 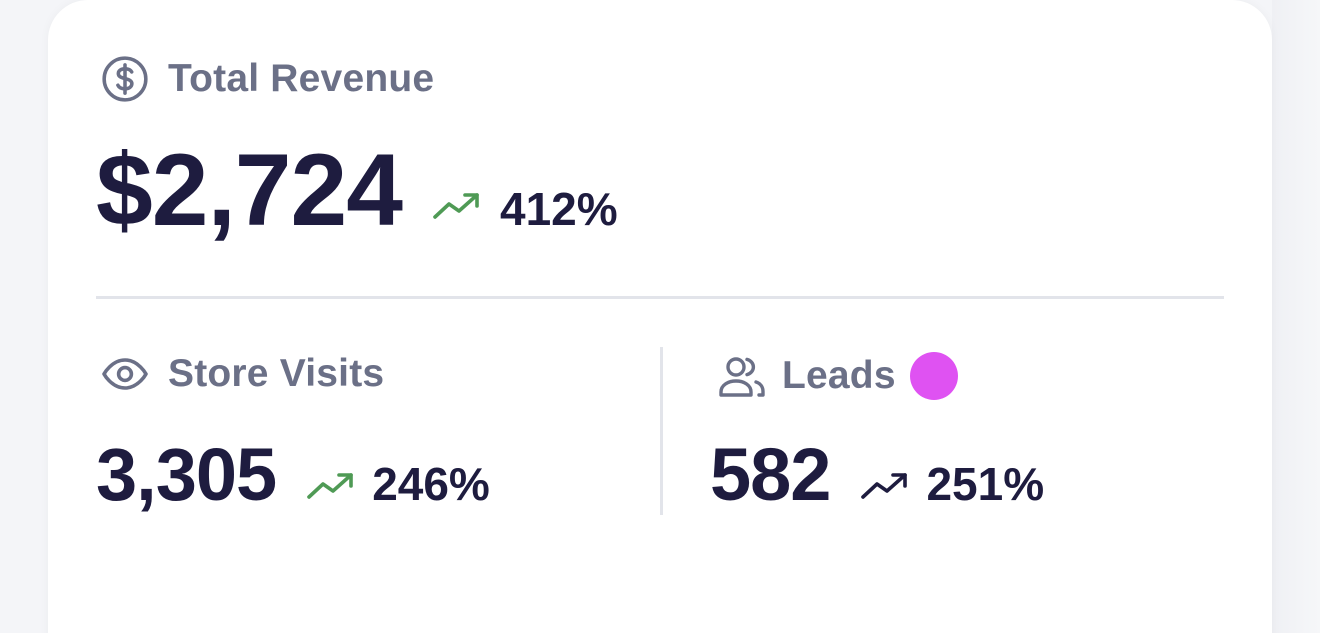 What do you see at coordinates (301, 78) in the screenshot?
I see `revenue-label: Total Revenue` at bounding box center [301, 78].